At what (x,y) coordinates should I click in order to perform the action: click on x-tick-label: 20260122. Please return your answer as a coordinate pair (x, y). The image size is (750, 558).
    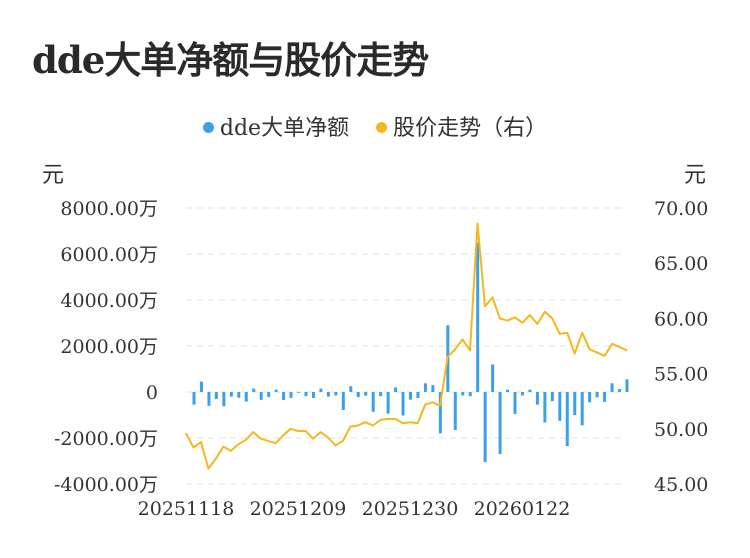
    Looking at the image, I should click on (522, 509).